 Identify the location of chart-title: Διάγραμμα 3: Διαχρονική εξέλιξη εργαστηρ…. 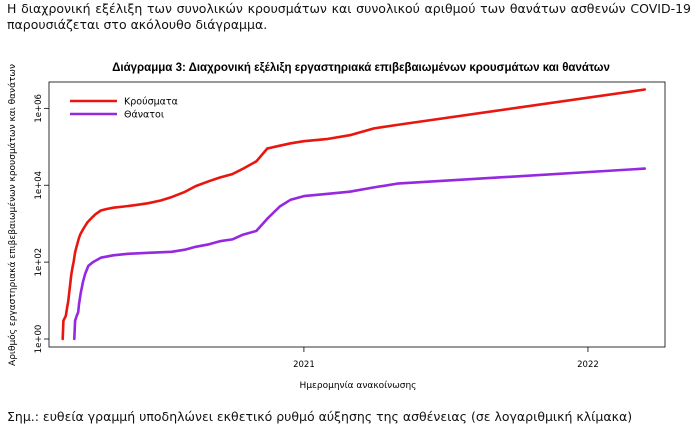
(361, 68).